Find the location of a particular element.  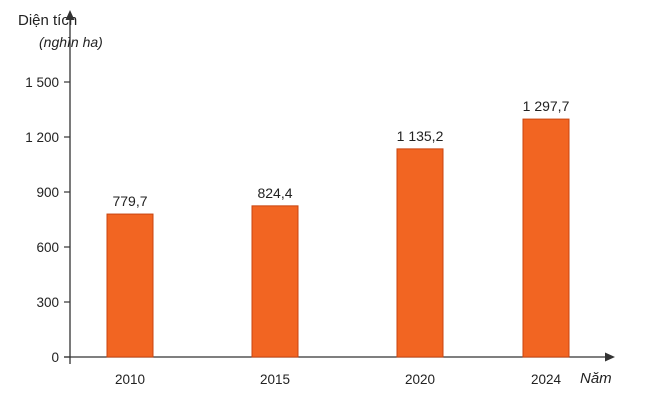

x-tick-label: 2024 is located at coordinates (546, 379).